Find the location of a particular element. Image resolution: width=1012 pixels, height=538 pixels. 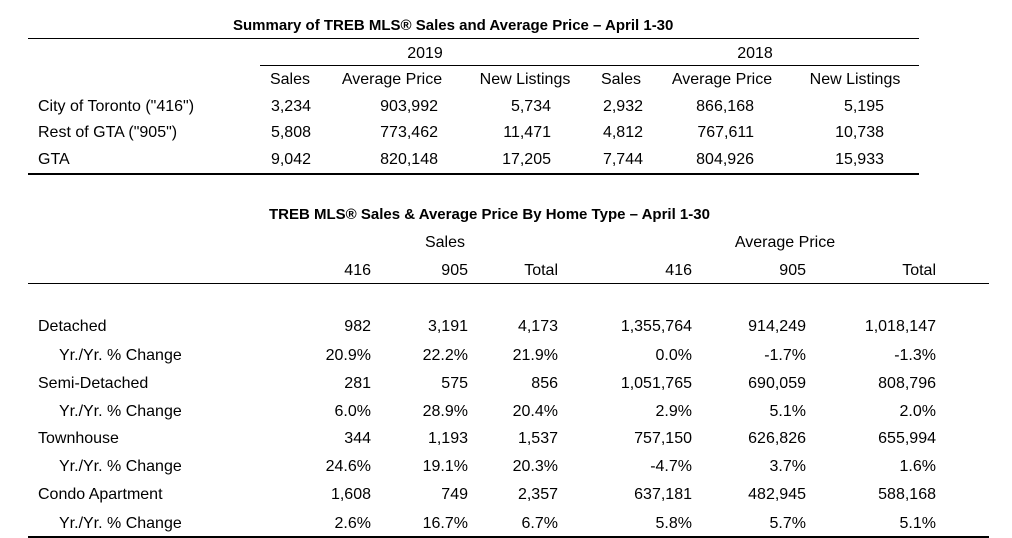

hometype-cell: 2.6% is located at coordinates (352, 523).